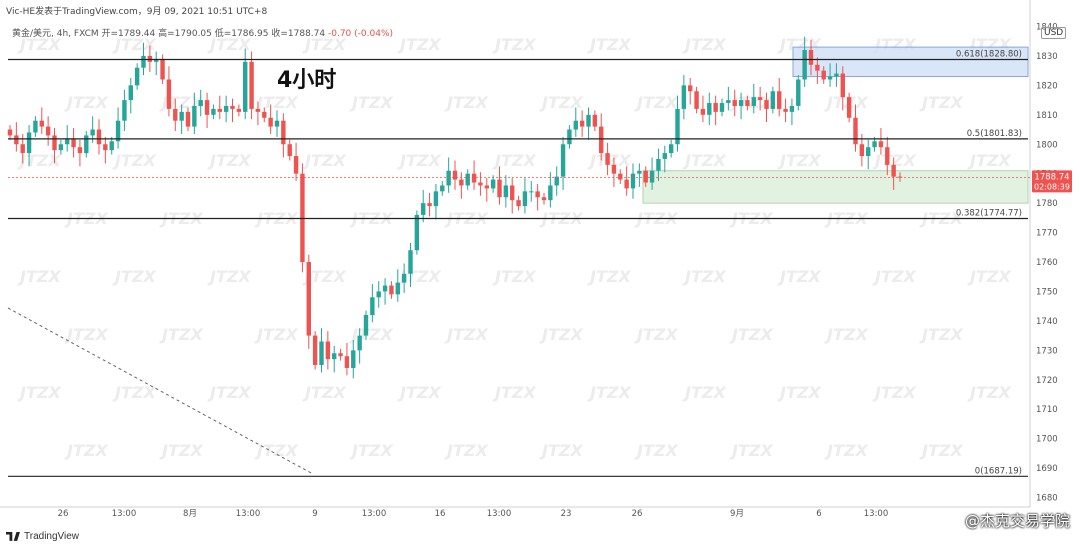 This screenshot has width=1080, height=549. What do you see at coordinates (876, 514) in the screenshot?
I see `time-tick-label: 13:00` at bounding box center [876, 514].